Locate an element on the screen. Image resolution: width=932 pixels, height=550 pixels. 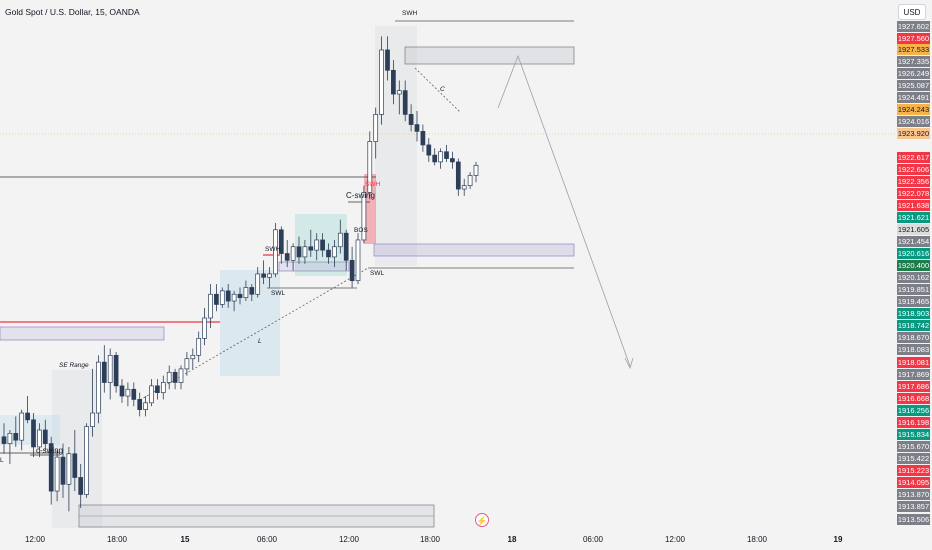
mid-purple-zone is located at coordinates (314, 266).